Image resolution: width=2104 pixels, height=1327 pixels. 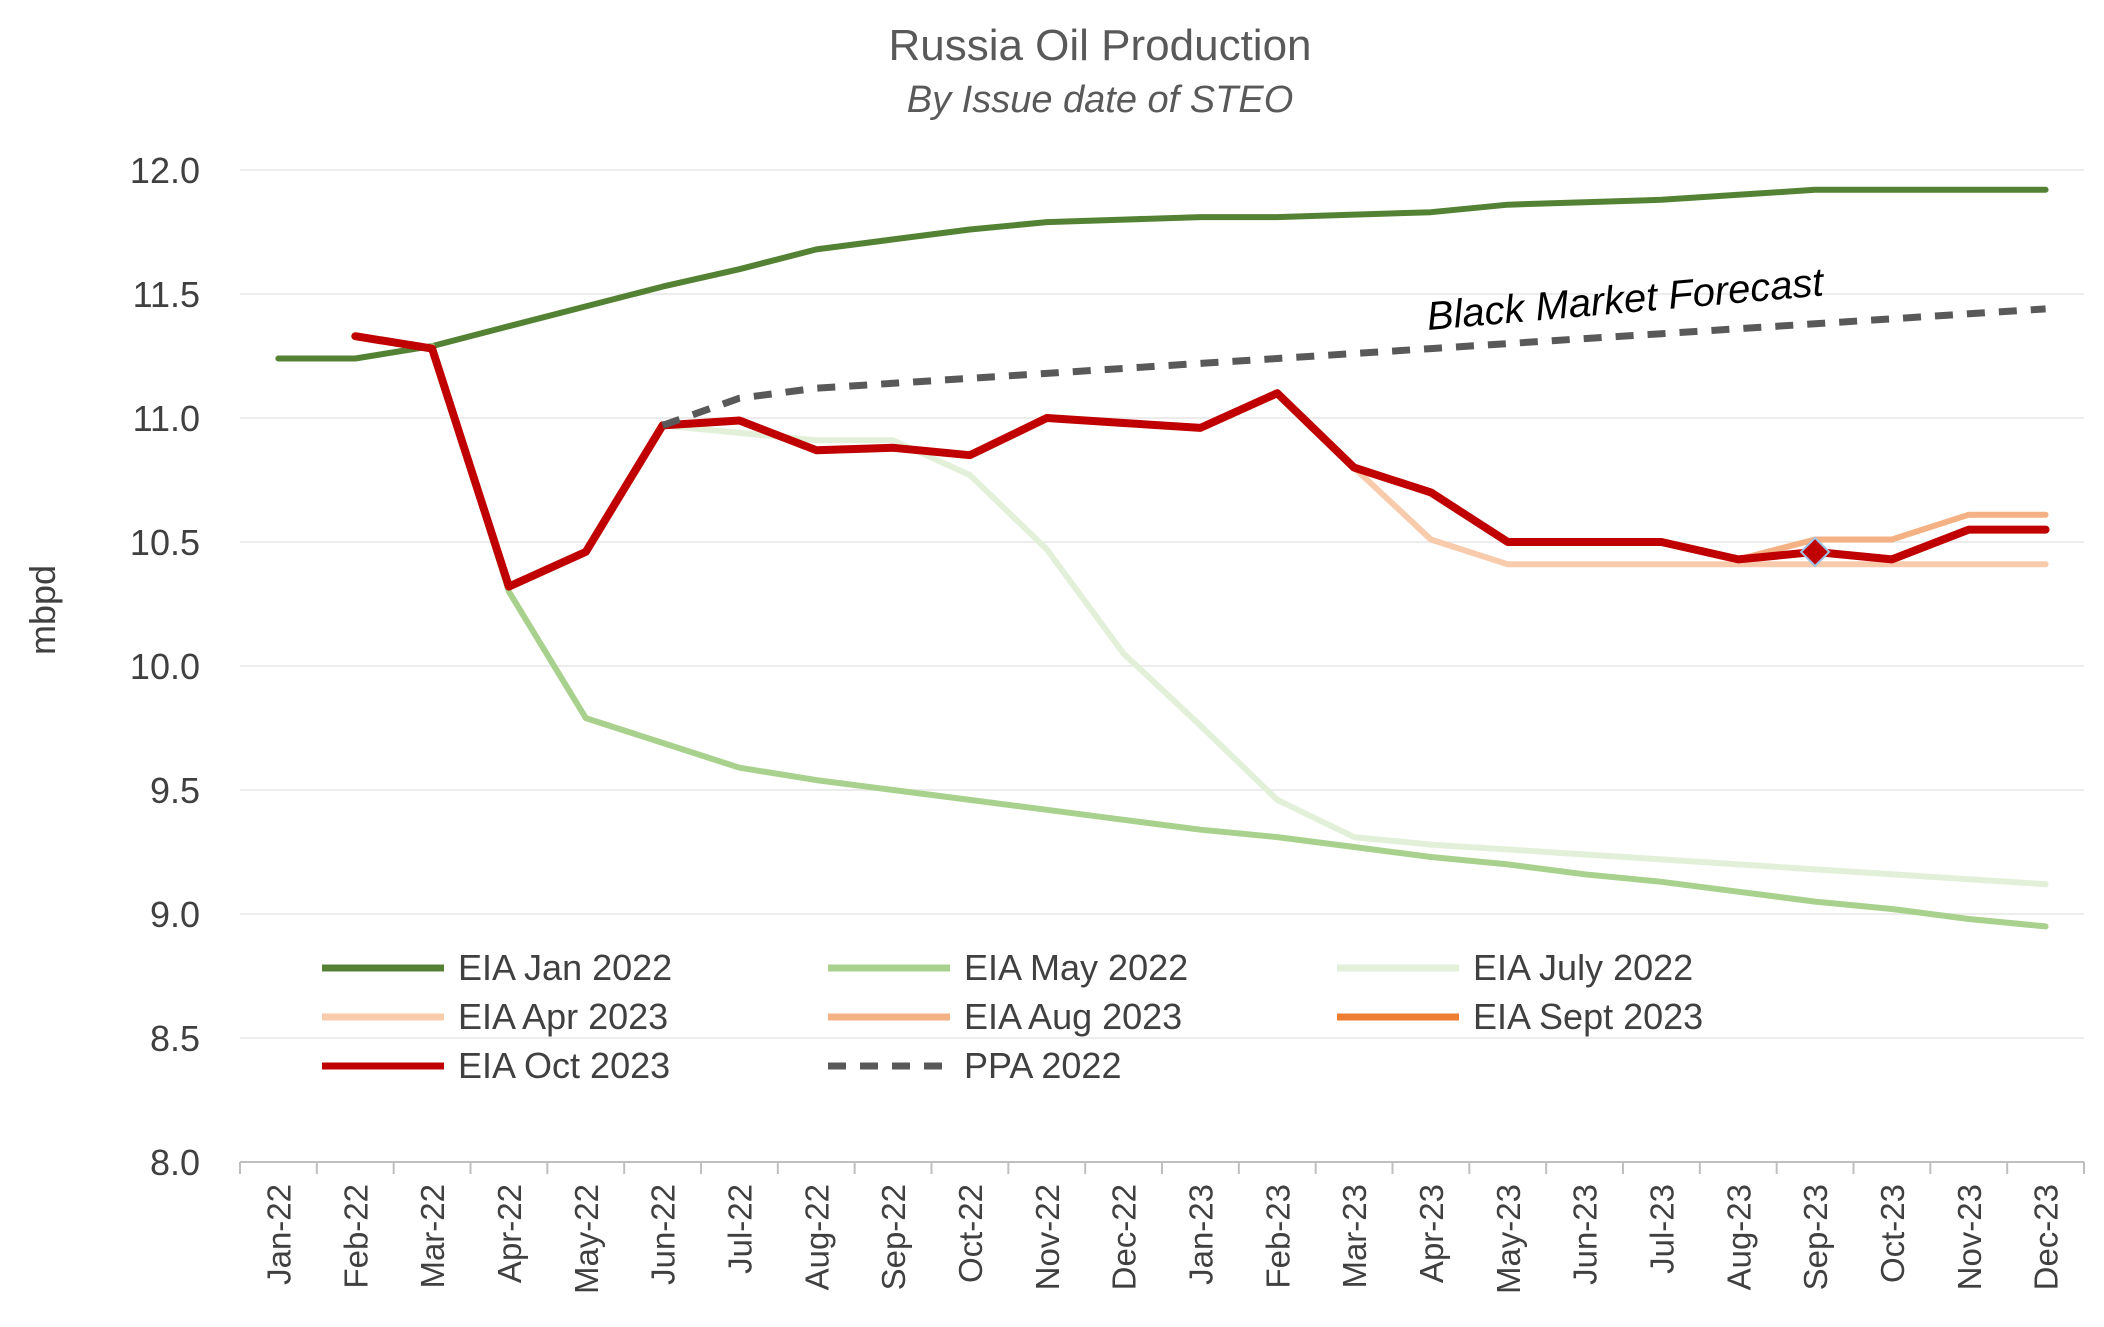 What do you see at coordinates (1738, 1237) in the screenshot?
I see `x-tick-label: Aug-23` at bounding box center [1738, 1237].